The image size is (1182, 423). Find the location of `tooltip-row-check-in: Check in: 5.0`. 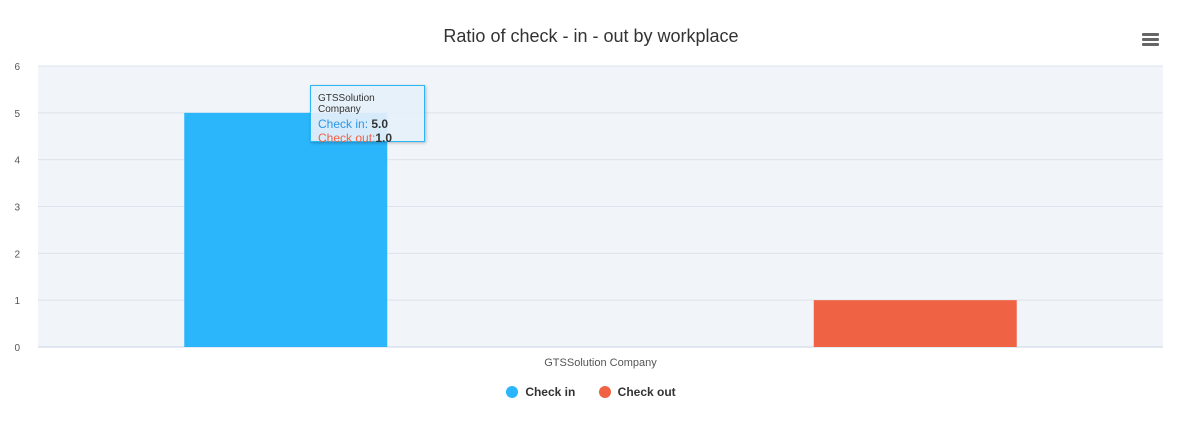

tooltip-row-check-in: Check in: 5.0 is located at coordinates (367, 124).